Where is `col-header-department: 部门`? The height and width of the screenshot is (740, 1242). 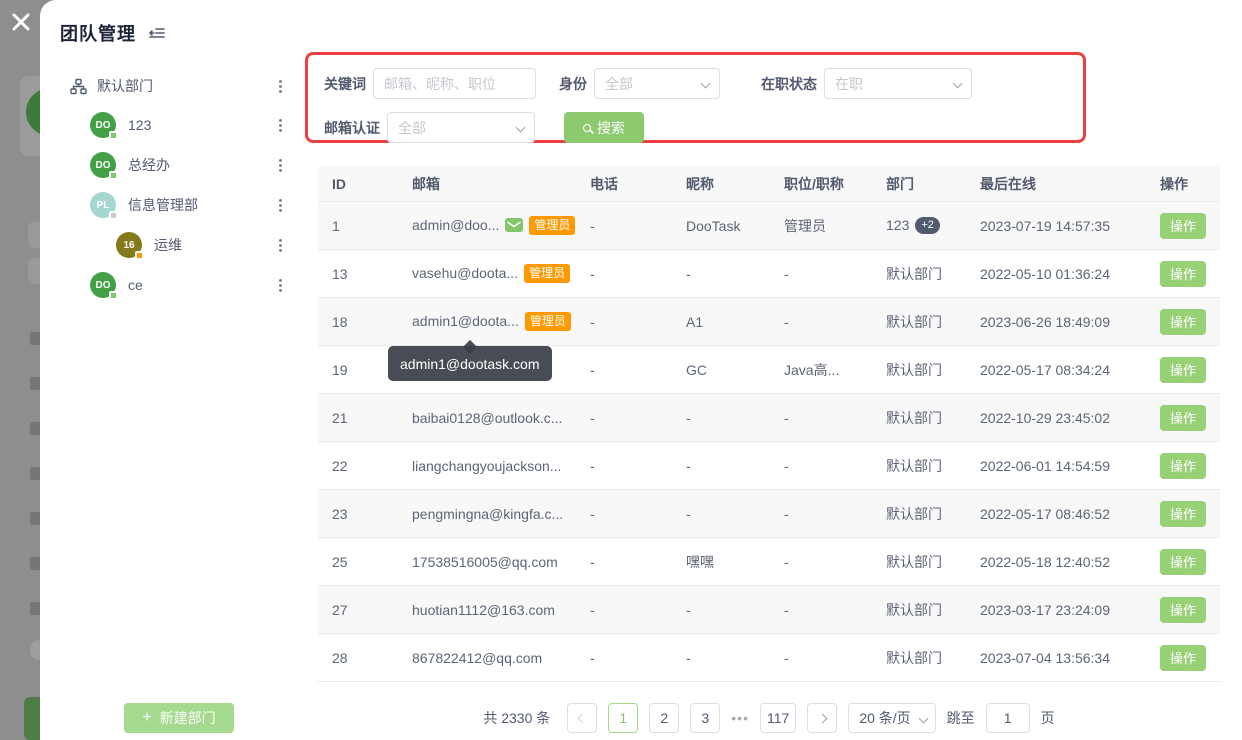
col-header-department: 部门 is located at coordinates (900, 183).